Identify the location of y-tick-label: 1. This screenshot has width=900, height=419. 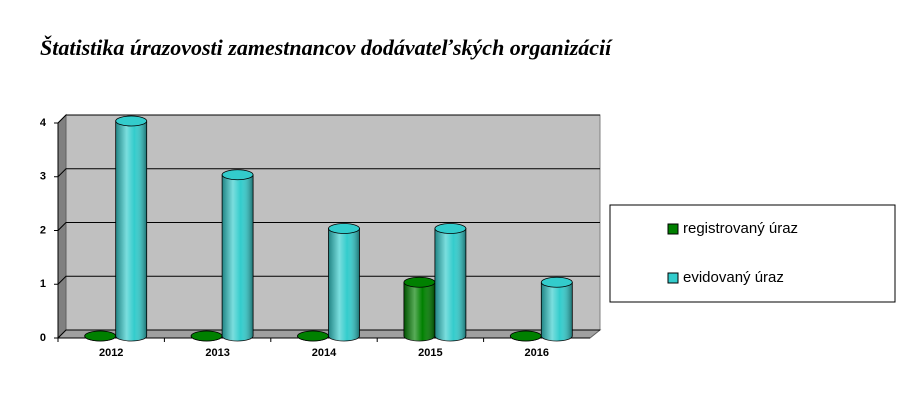
(43, 284).